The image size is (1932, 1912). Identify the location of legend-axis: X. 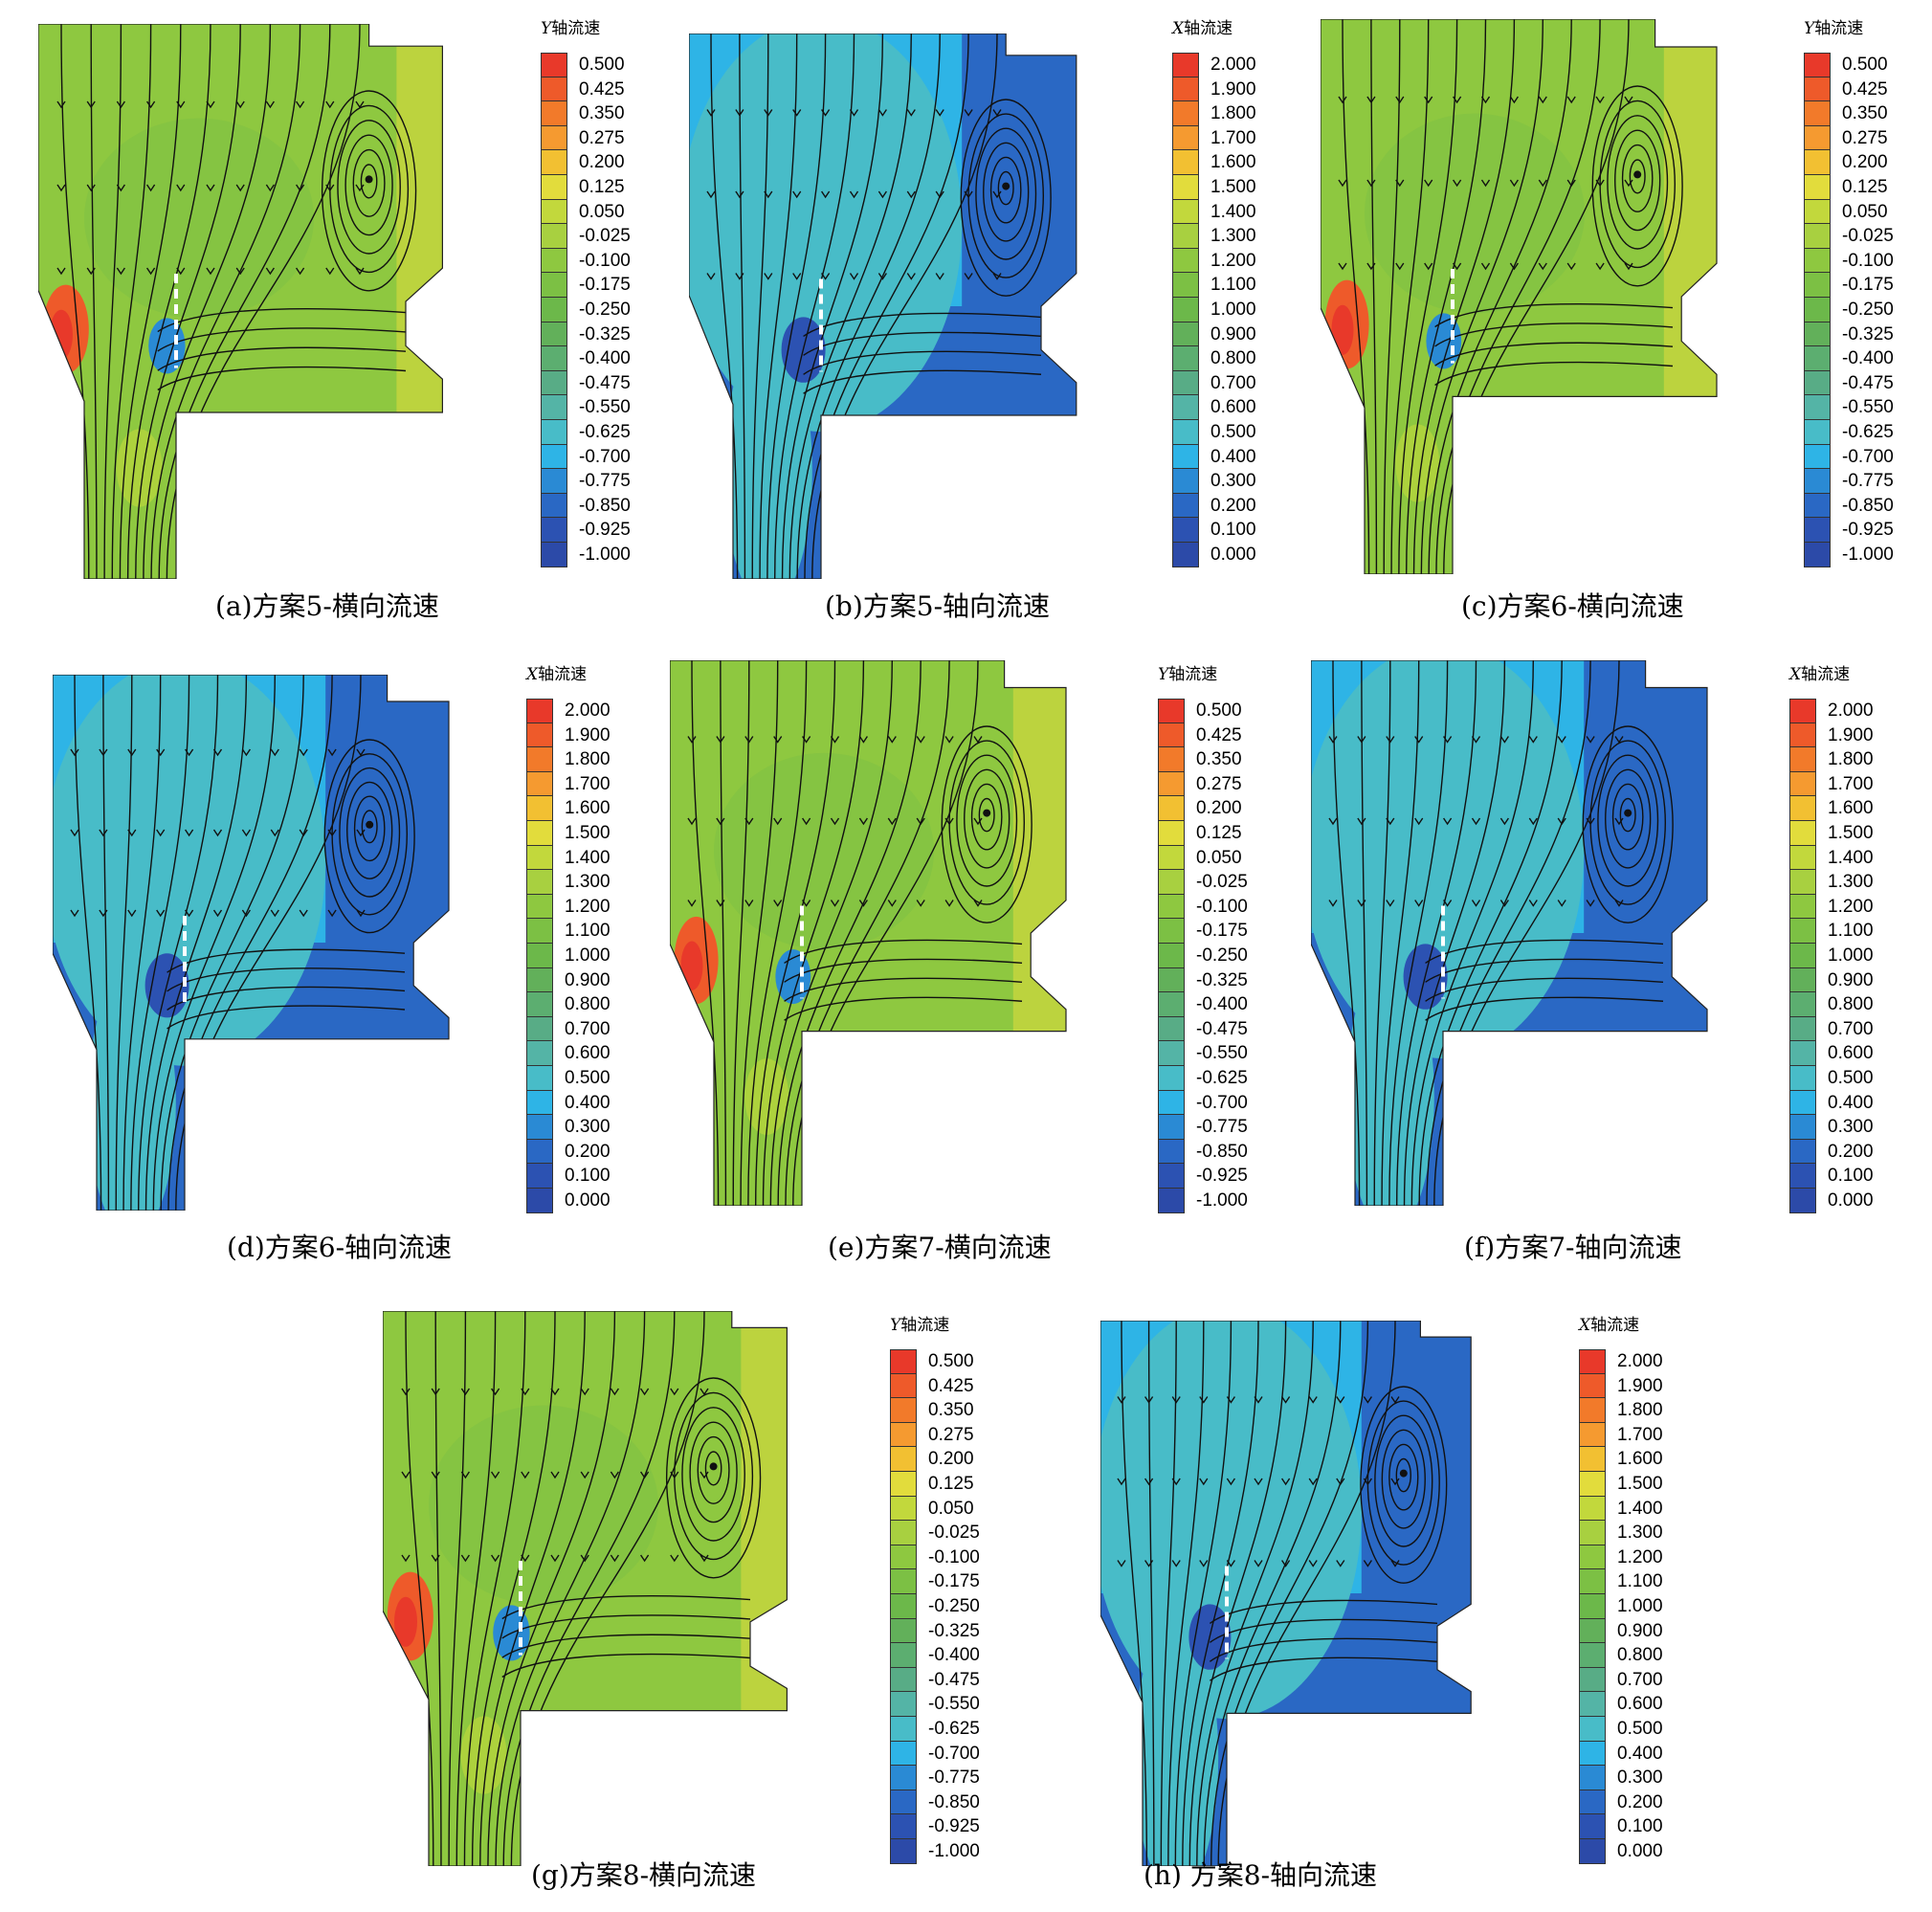
(1585, 1325).